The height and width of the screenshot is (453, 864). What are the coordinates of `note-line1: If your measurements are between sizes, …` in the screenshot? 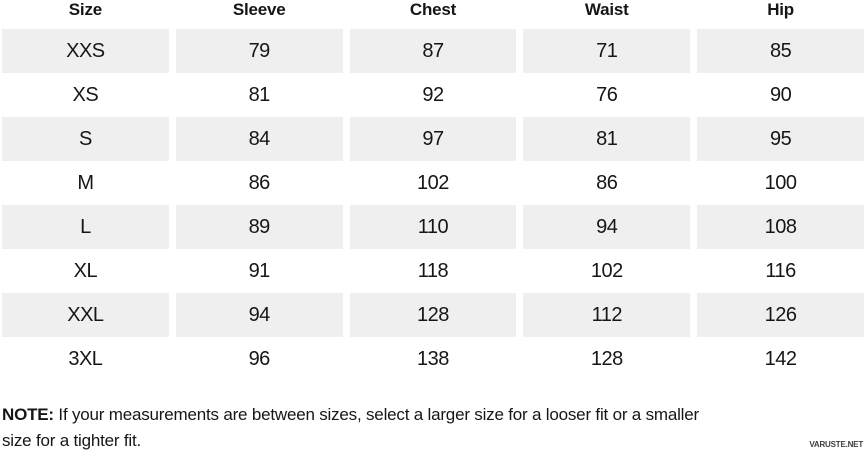 It's located at (378, 414).